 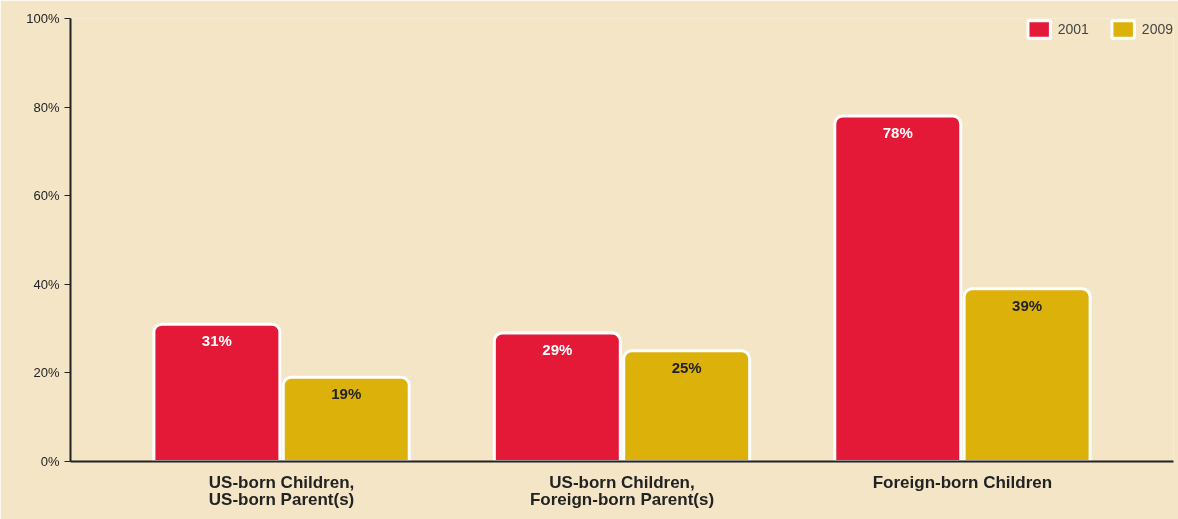 I want to click on data-label: 25%, so click(x=686, y=367).